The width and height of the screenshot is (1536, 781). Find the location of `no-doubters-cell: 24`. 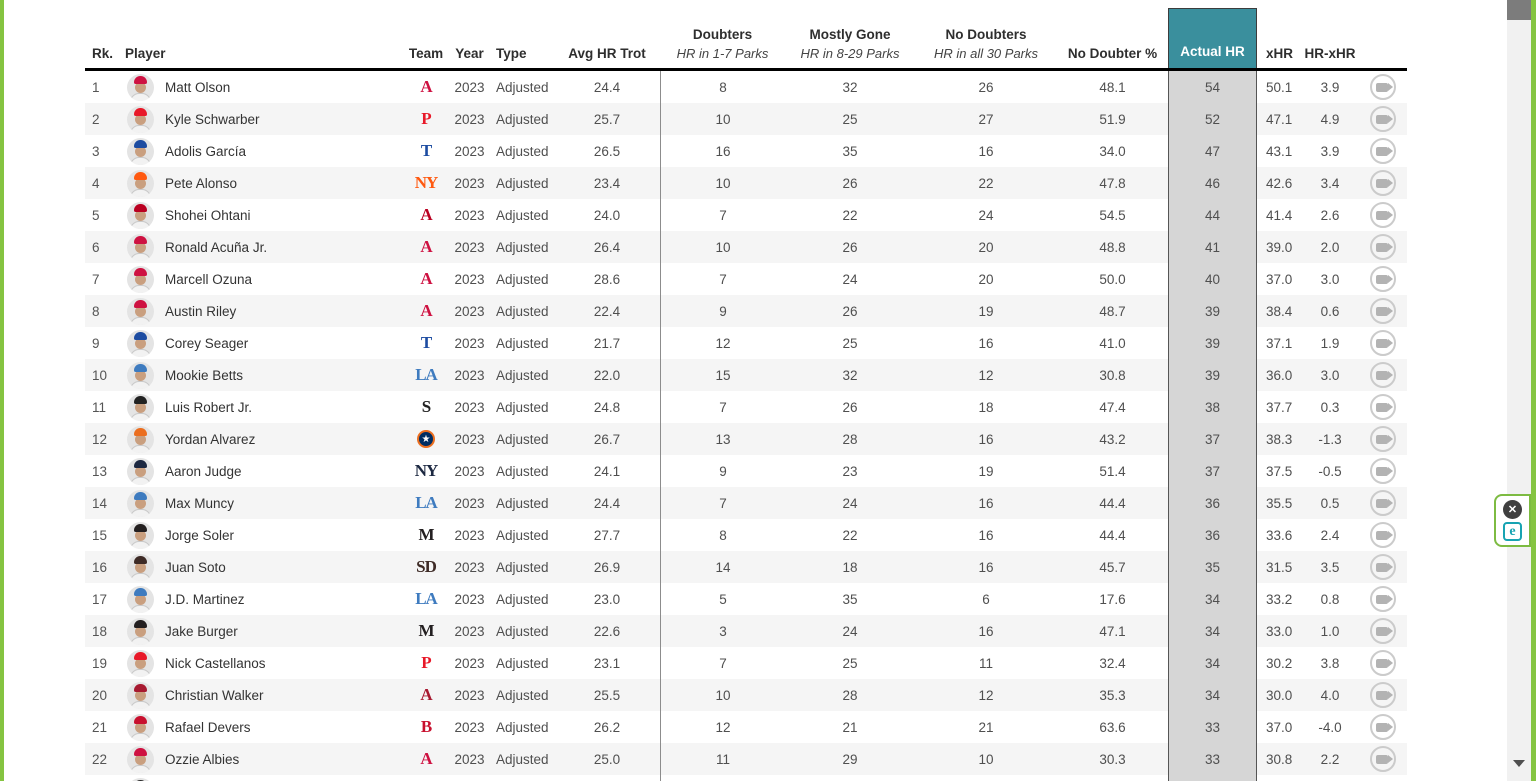

no-doubters-cell: 24 is located at coordinates (986, 215).